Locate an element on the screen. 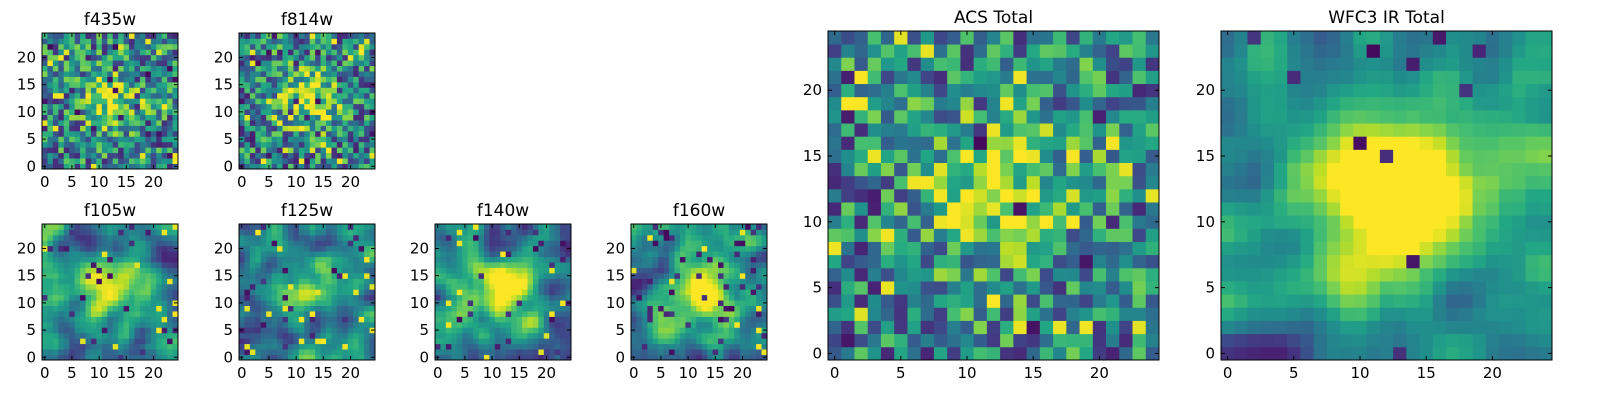  x-tick-label: 15 is located at coordinates (1033, 373).